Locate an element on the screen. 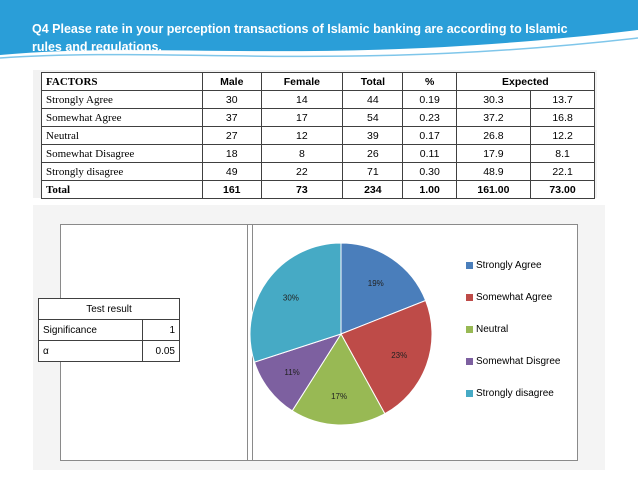 This screenshot has height=479, width=638. cell-exp-male: 37.2 is located at coordinates (493, 117).